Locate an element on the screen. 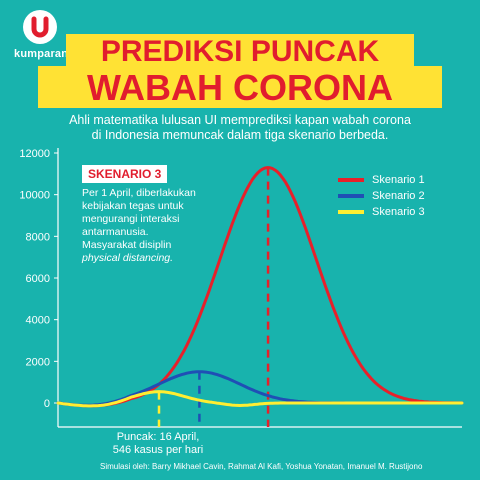 This screenshot has width=480, height=480. brand-logo: kumparan is located at coordinates (41, 35).